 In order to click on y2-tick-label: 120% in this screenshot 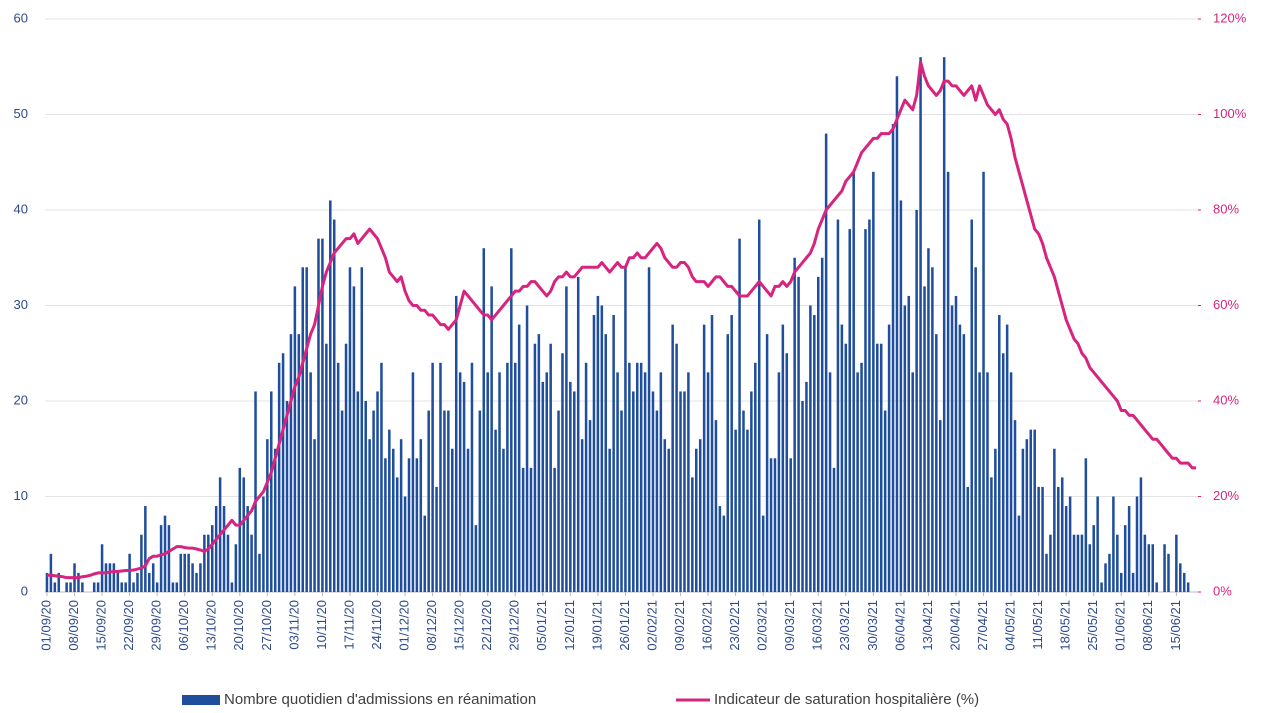, I will do `click(1230, 17)`.